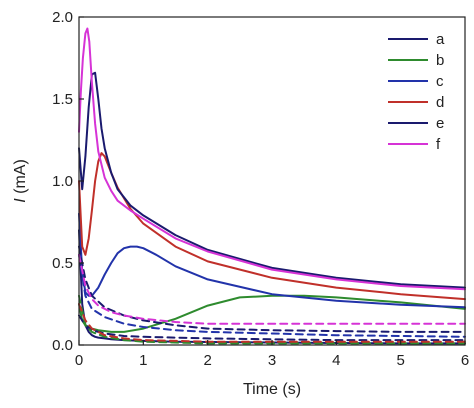  What do you see at coordinates (272, 313) in the screenshot?
I see `series-line-b` at bounding box center [272, 313].